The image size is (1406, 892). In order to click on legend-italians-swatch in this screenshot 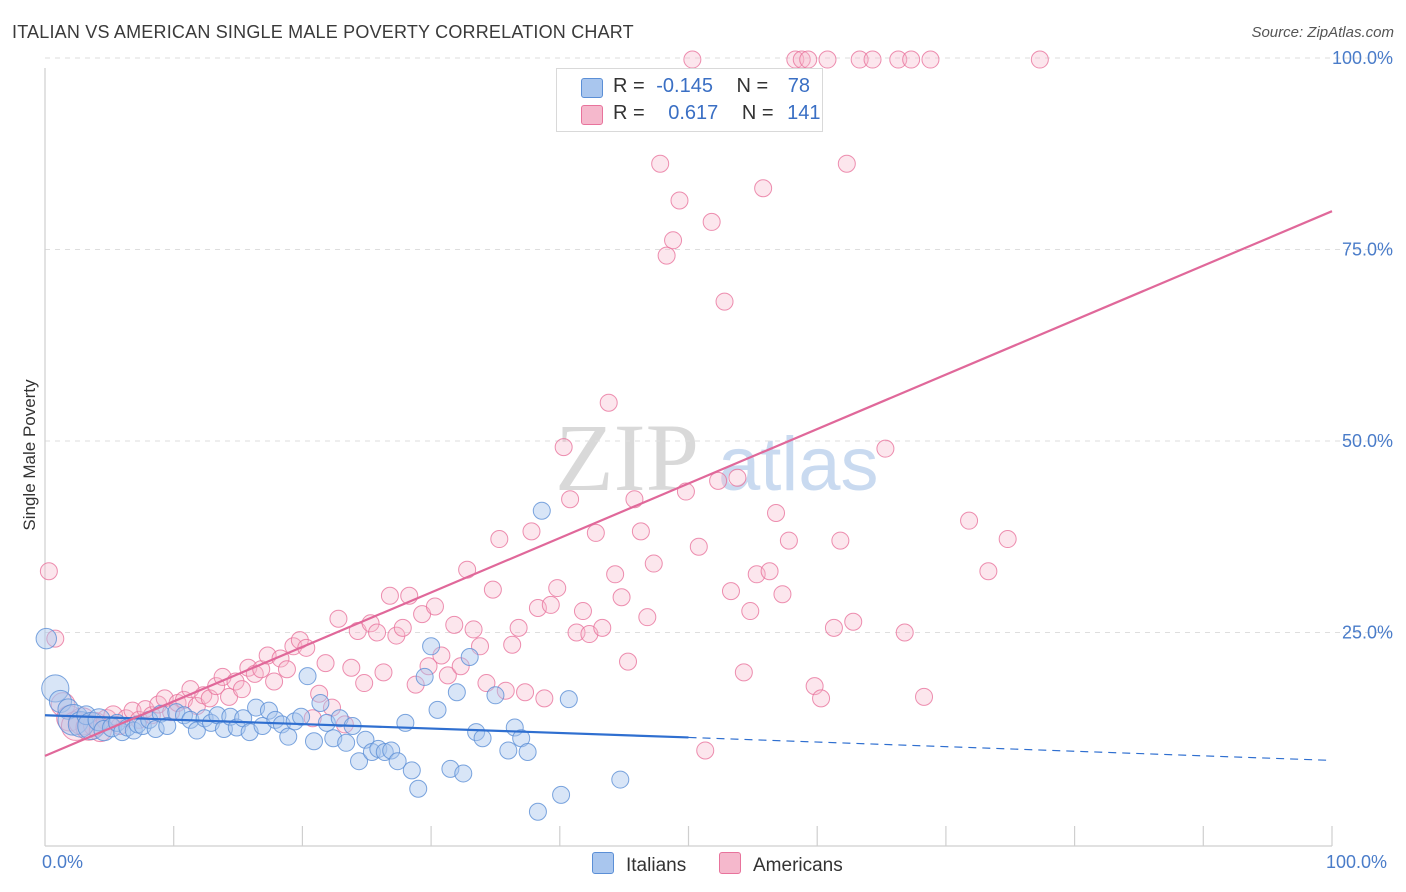, I will do `click(603, 863)`.